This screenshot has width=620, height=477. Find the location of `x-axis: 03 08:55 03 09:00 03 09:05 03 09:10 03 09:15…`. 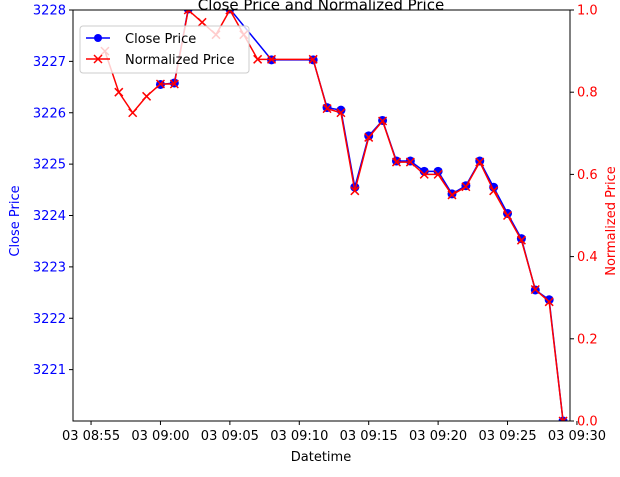

x-axis: 03 08:55 03 09:00 03 09:05 03 09:10 03 09:15… is located at coordinates (334, 432).